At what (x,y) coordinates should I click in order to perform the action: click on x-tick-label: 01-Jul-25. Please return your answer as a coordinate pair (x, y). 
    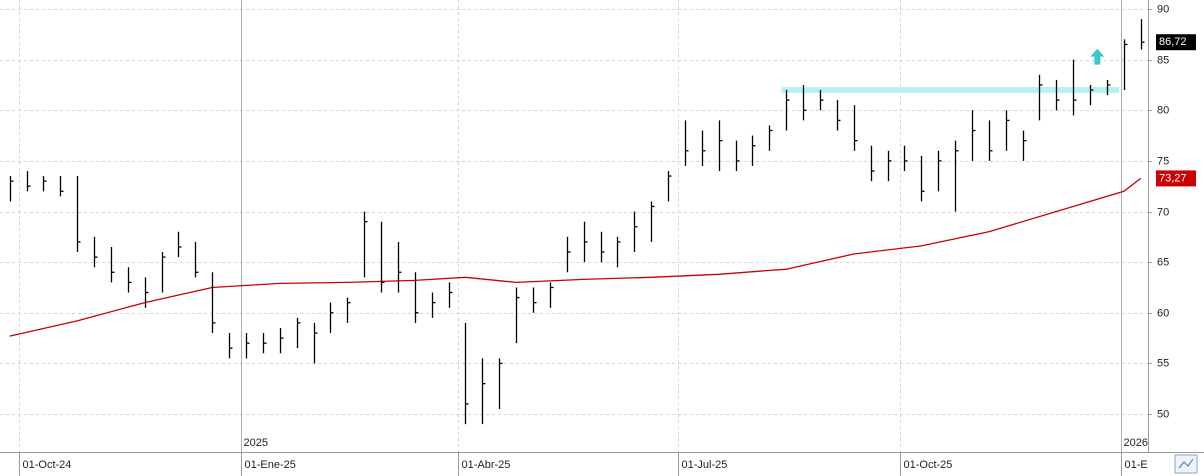
    Looking at the image, I should click on (705, 465).